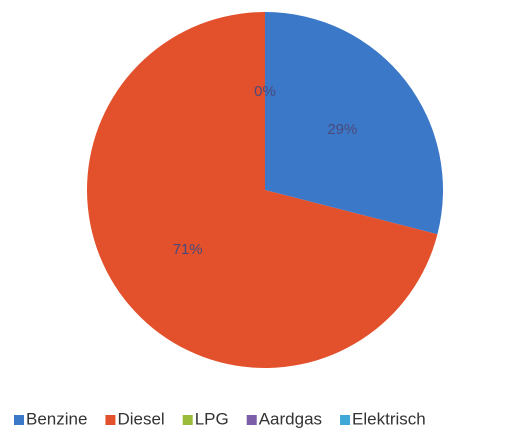  What do you see at coordinates (389, 418) in the screenshot?
I see `legend-label: Elektrisch` at bounding box center [389, 418].